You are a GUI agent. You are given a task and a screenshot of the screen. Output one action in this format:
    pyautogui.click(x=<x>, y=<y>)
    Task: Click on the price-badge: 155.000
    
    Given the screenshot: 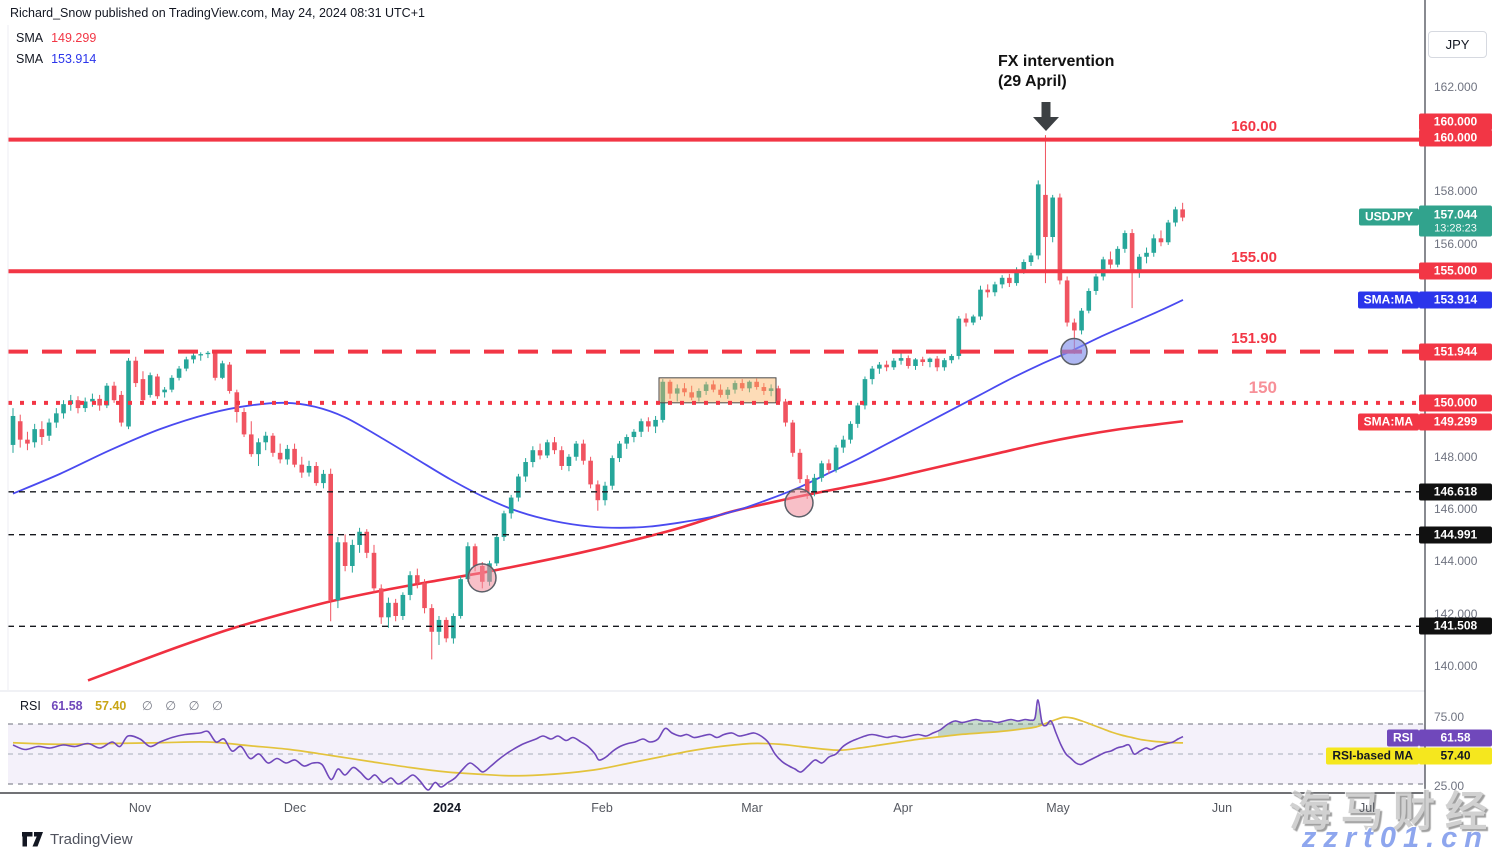 What is the action you would take?
    pyautogui.click(x=1455, y=271)
    